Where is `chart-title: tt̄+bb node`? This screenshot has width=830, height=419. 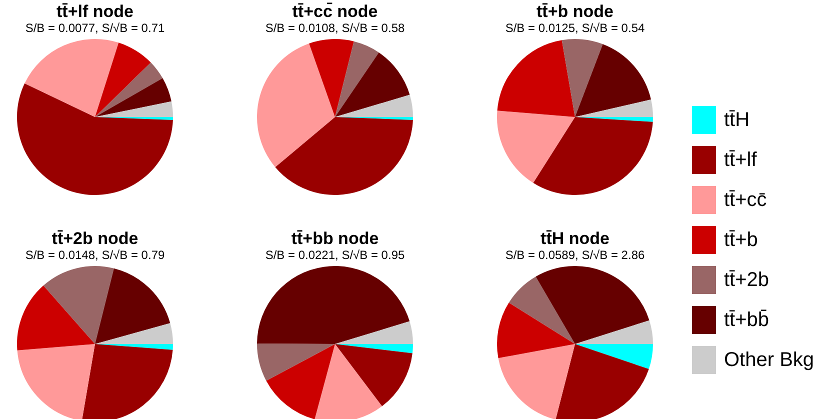
chart-title: tt̄+bb node is located at coordinates (335, 238).